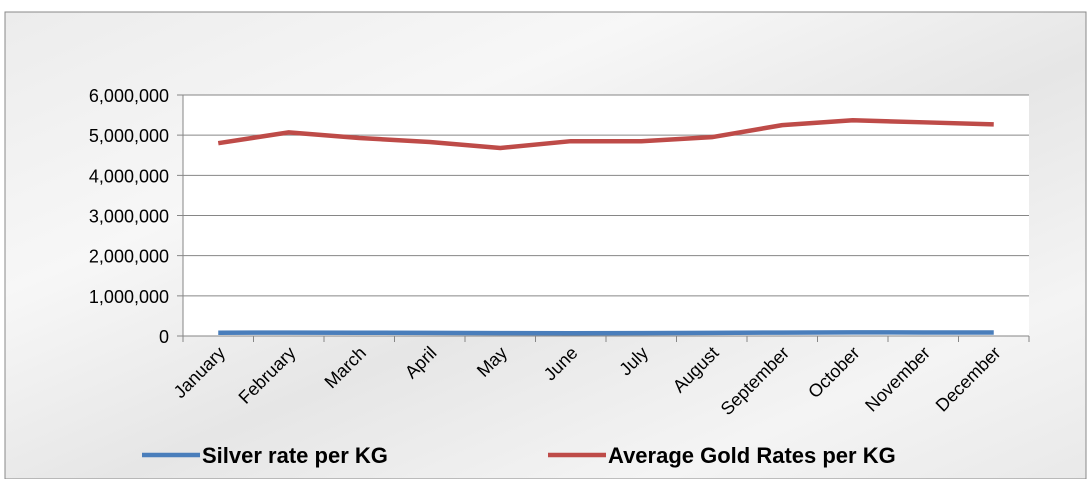  What do you see at coordinates (129, 257) in the screenshot?
I see `y-tick-label: 2,000,000` at bounding box center [129, 257].